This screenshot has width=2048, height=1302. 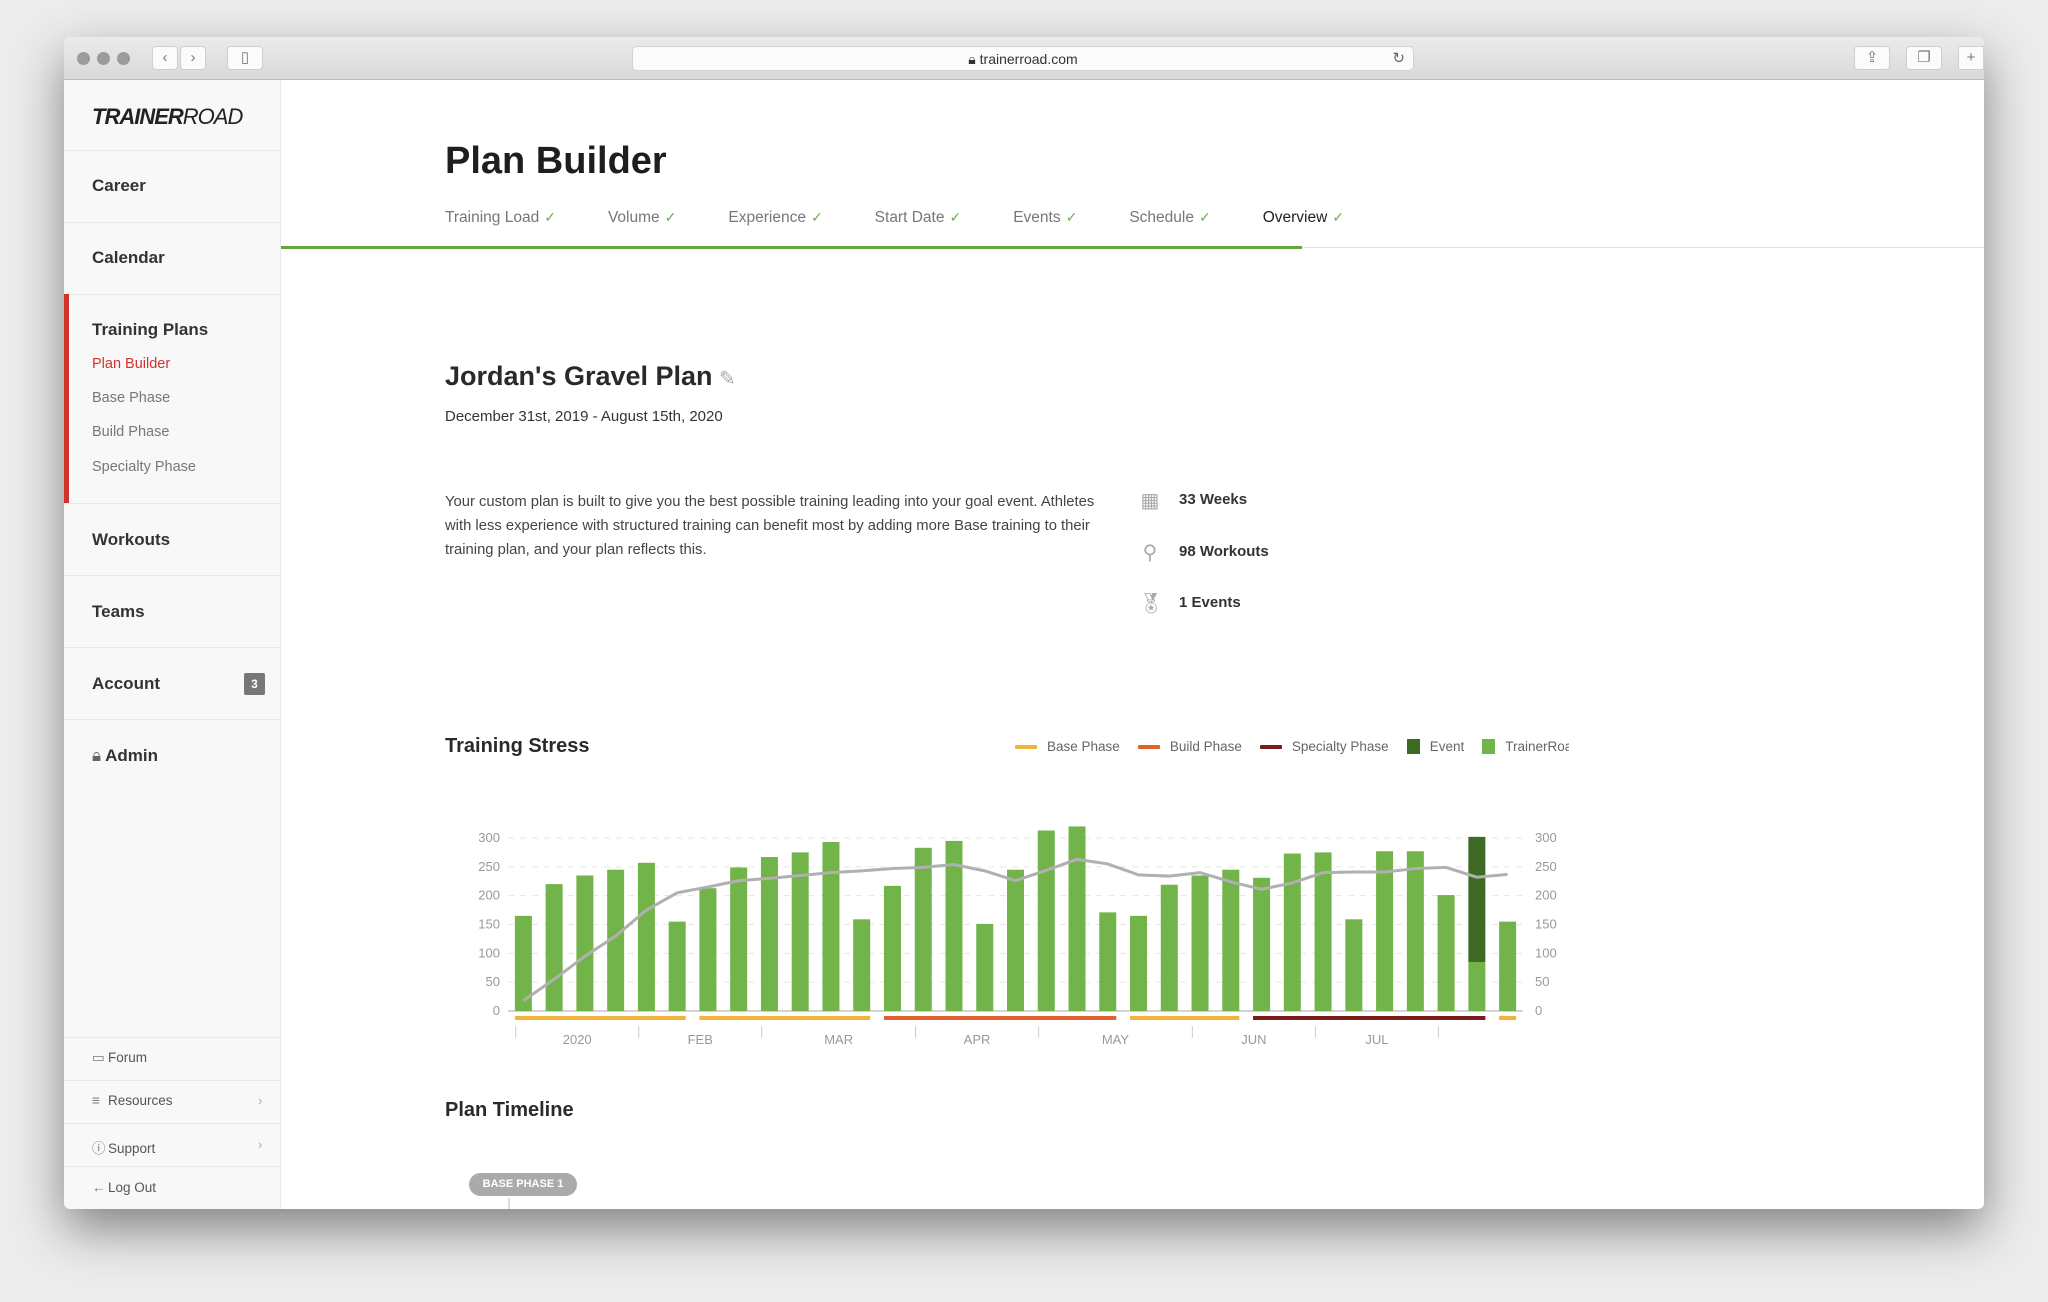 I want to click on y-tick-label-left: 200, so click(x=489, y=895).